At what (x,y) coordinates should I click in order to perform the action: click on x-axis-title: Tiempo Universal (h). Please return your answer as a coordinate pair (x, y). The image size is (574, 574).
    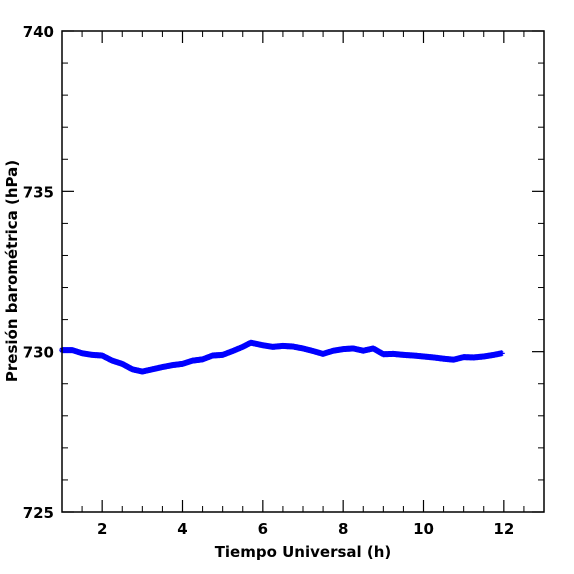
    Looking at the image, I should click on (303, 552).